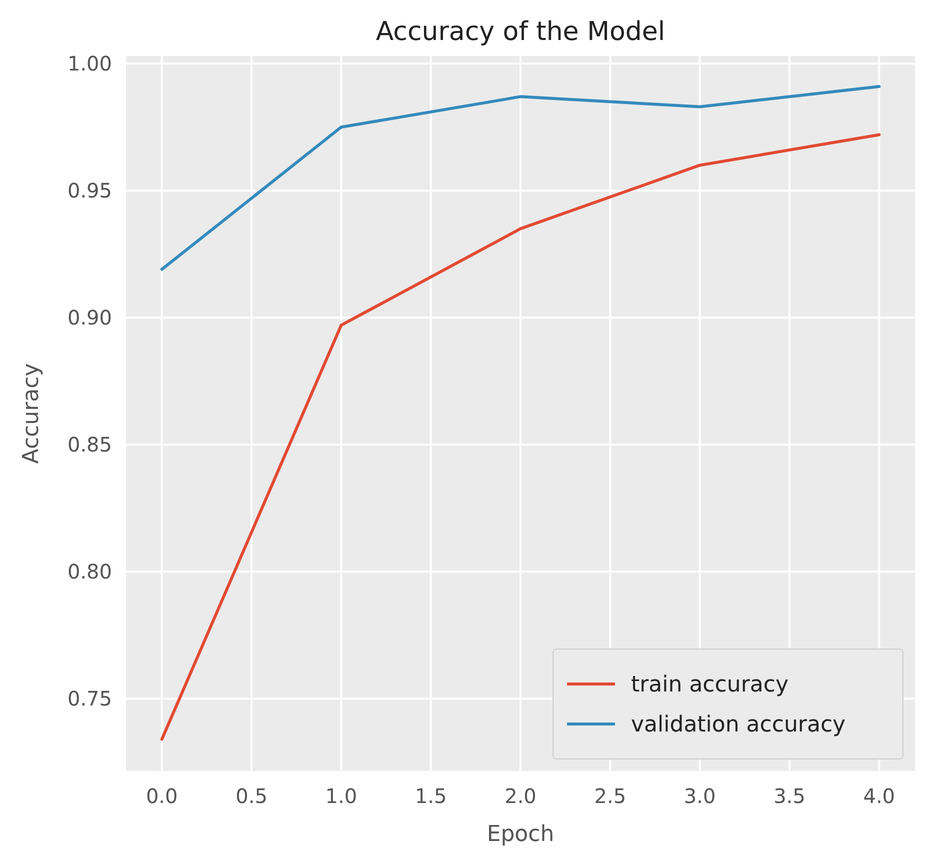 This screenshot has width=927, height=861. What do you see at coordinates (162, 796) in the screenshot?
I see `x-tick-label: 0.0` at bounding box center [162, 796].